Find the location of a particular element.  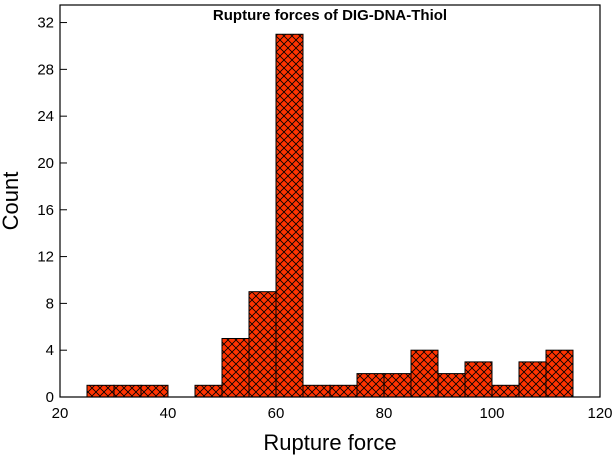

x-tick-label: 20 is located at coordinates (60, 413).